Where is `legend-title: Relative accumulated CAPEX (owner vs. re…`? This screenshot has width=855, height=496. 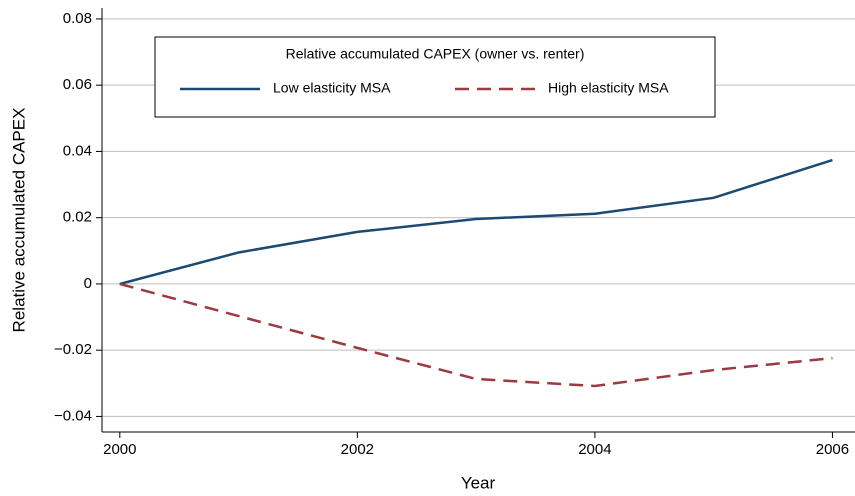
legend-title: Relative accumulated CAPEX (owner vs. re… is located at coordinates (435, 54).